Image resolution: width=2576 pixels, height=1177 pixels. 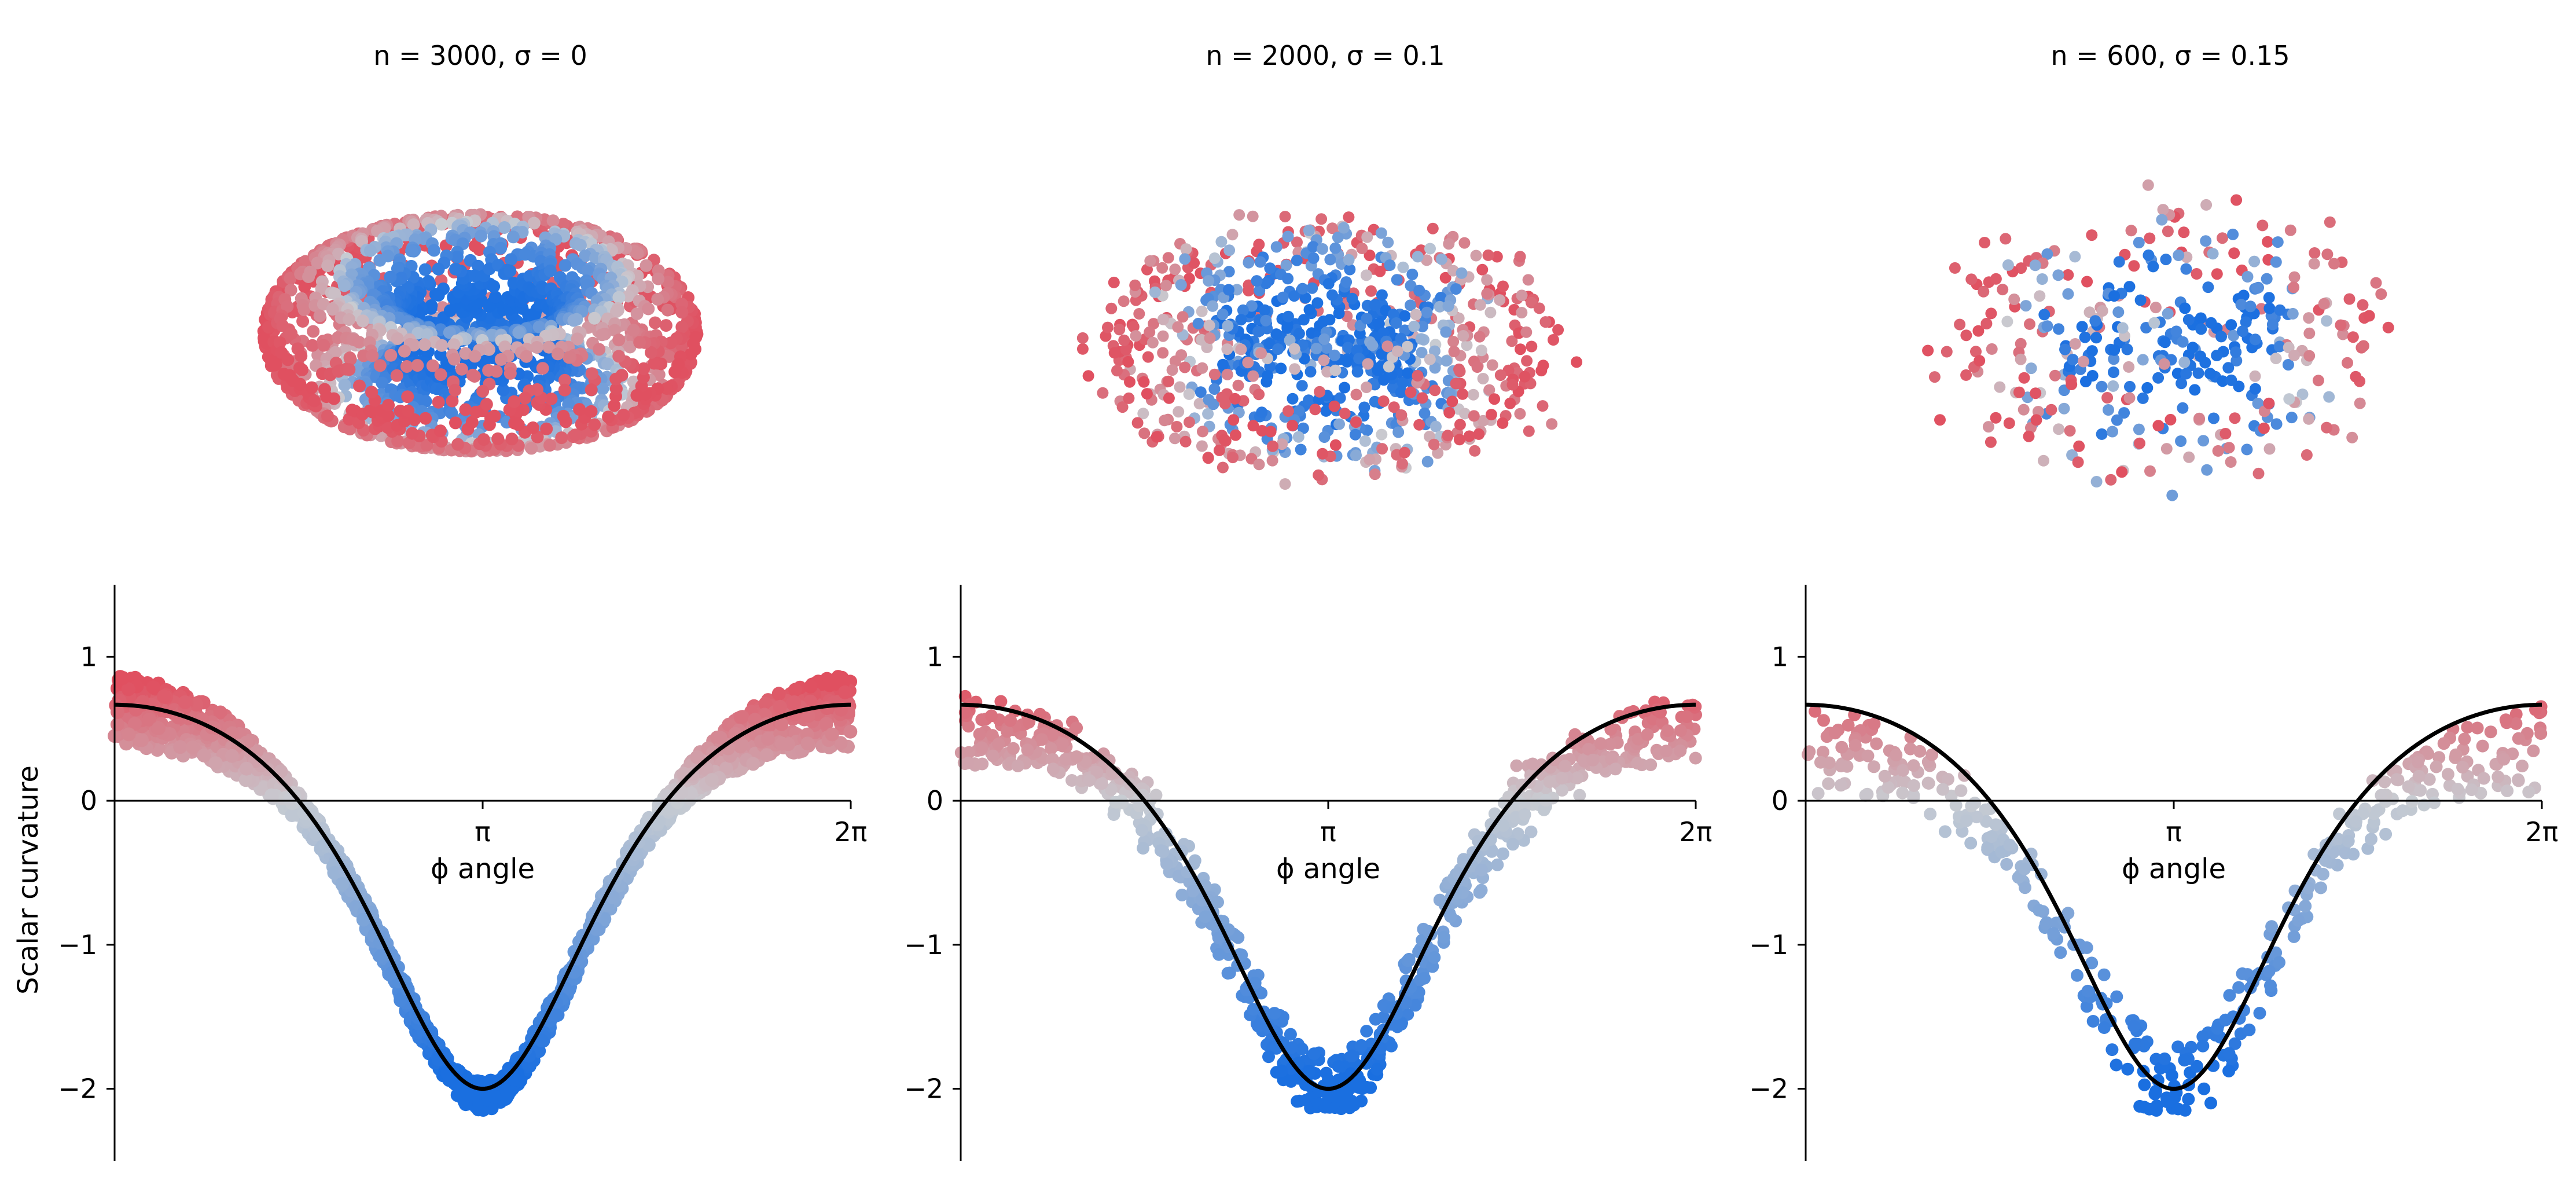 What do you see at coordinates (220, 713) in the screenshot?
I see `scatter-point` at bounding box center [220, 713].